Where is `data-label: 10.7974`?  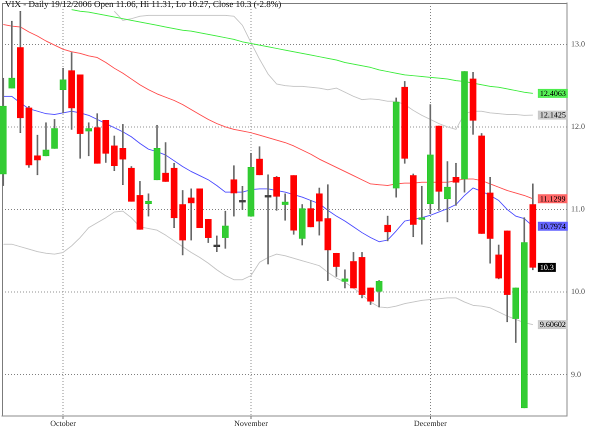
data-label: 10.7974 is located at coordinates (553, 226).